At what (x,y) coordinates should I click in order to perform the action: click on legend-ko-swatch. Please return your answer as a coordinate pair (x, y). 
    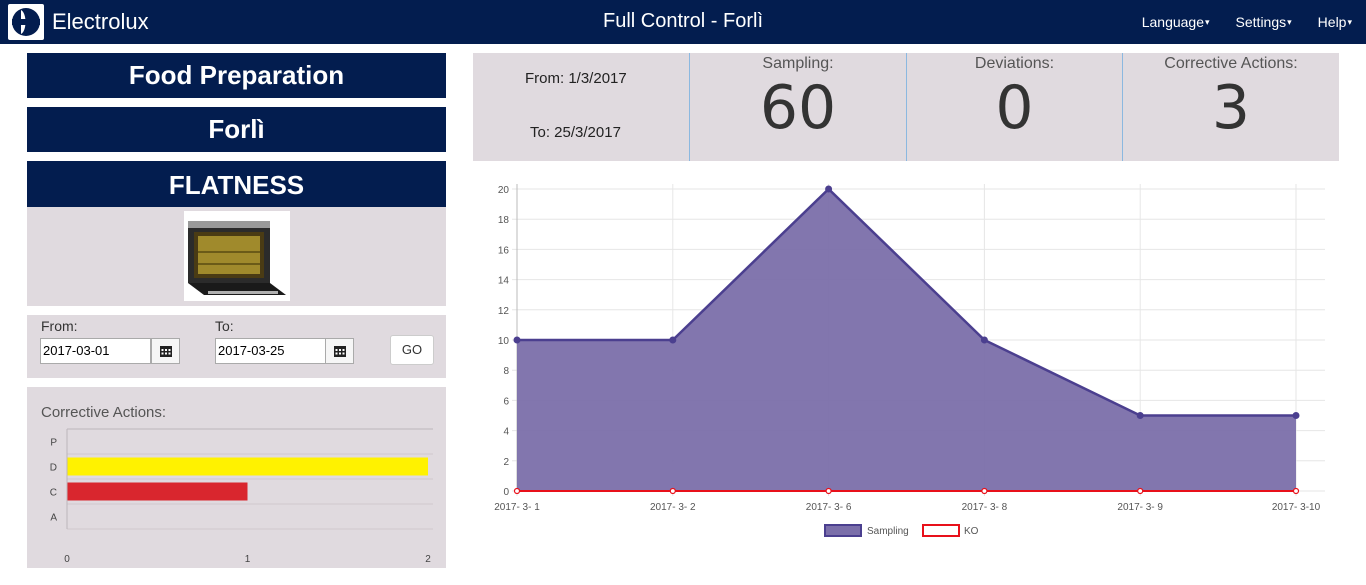
    Looking at the image, I should click on (941, 530).